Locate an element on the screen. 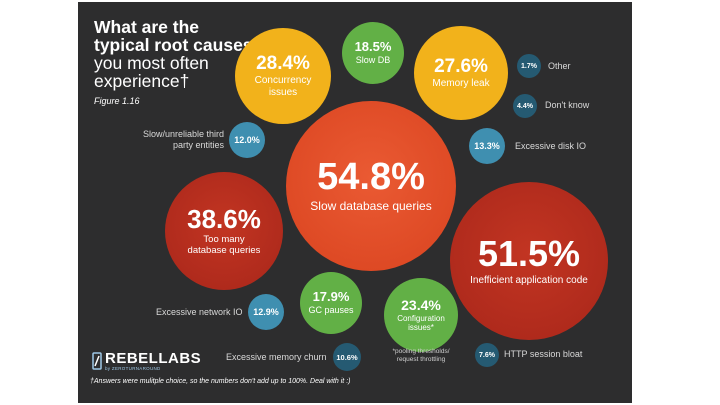  logo-name: REBELLABS is located at coordinates (153, 358).